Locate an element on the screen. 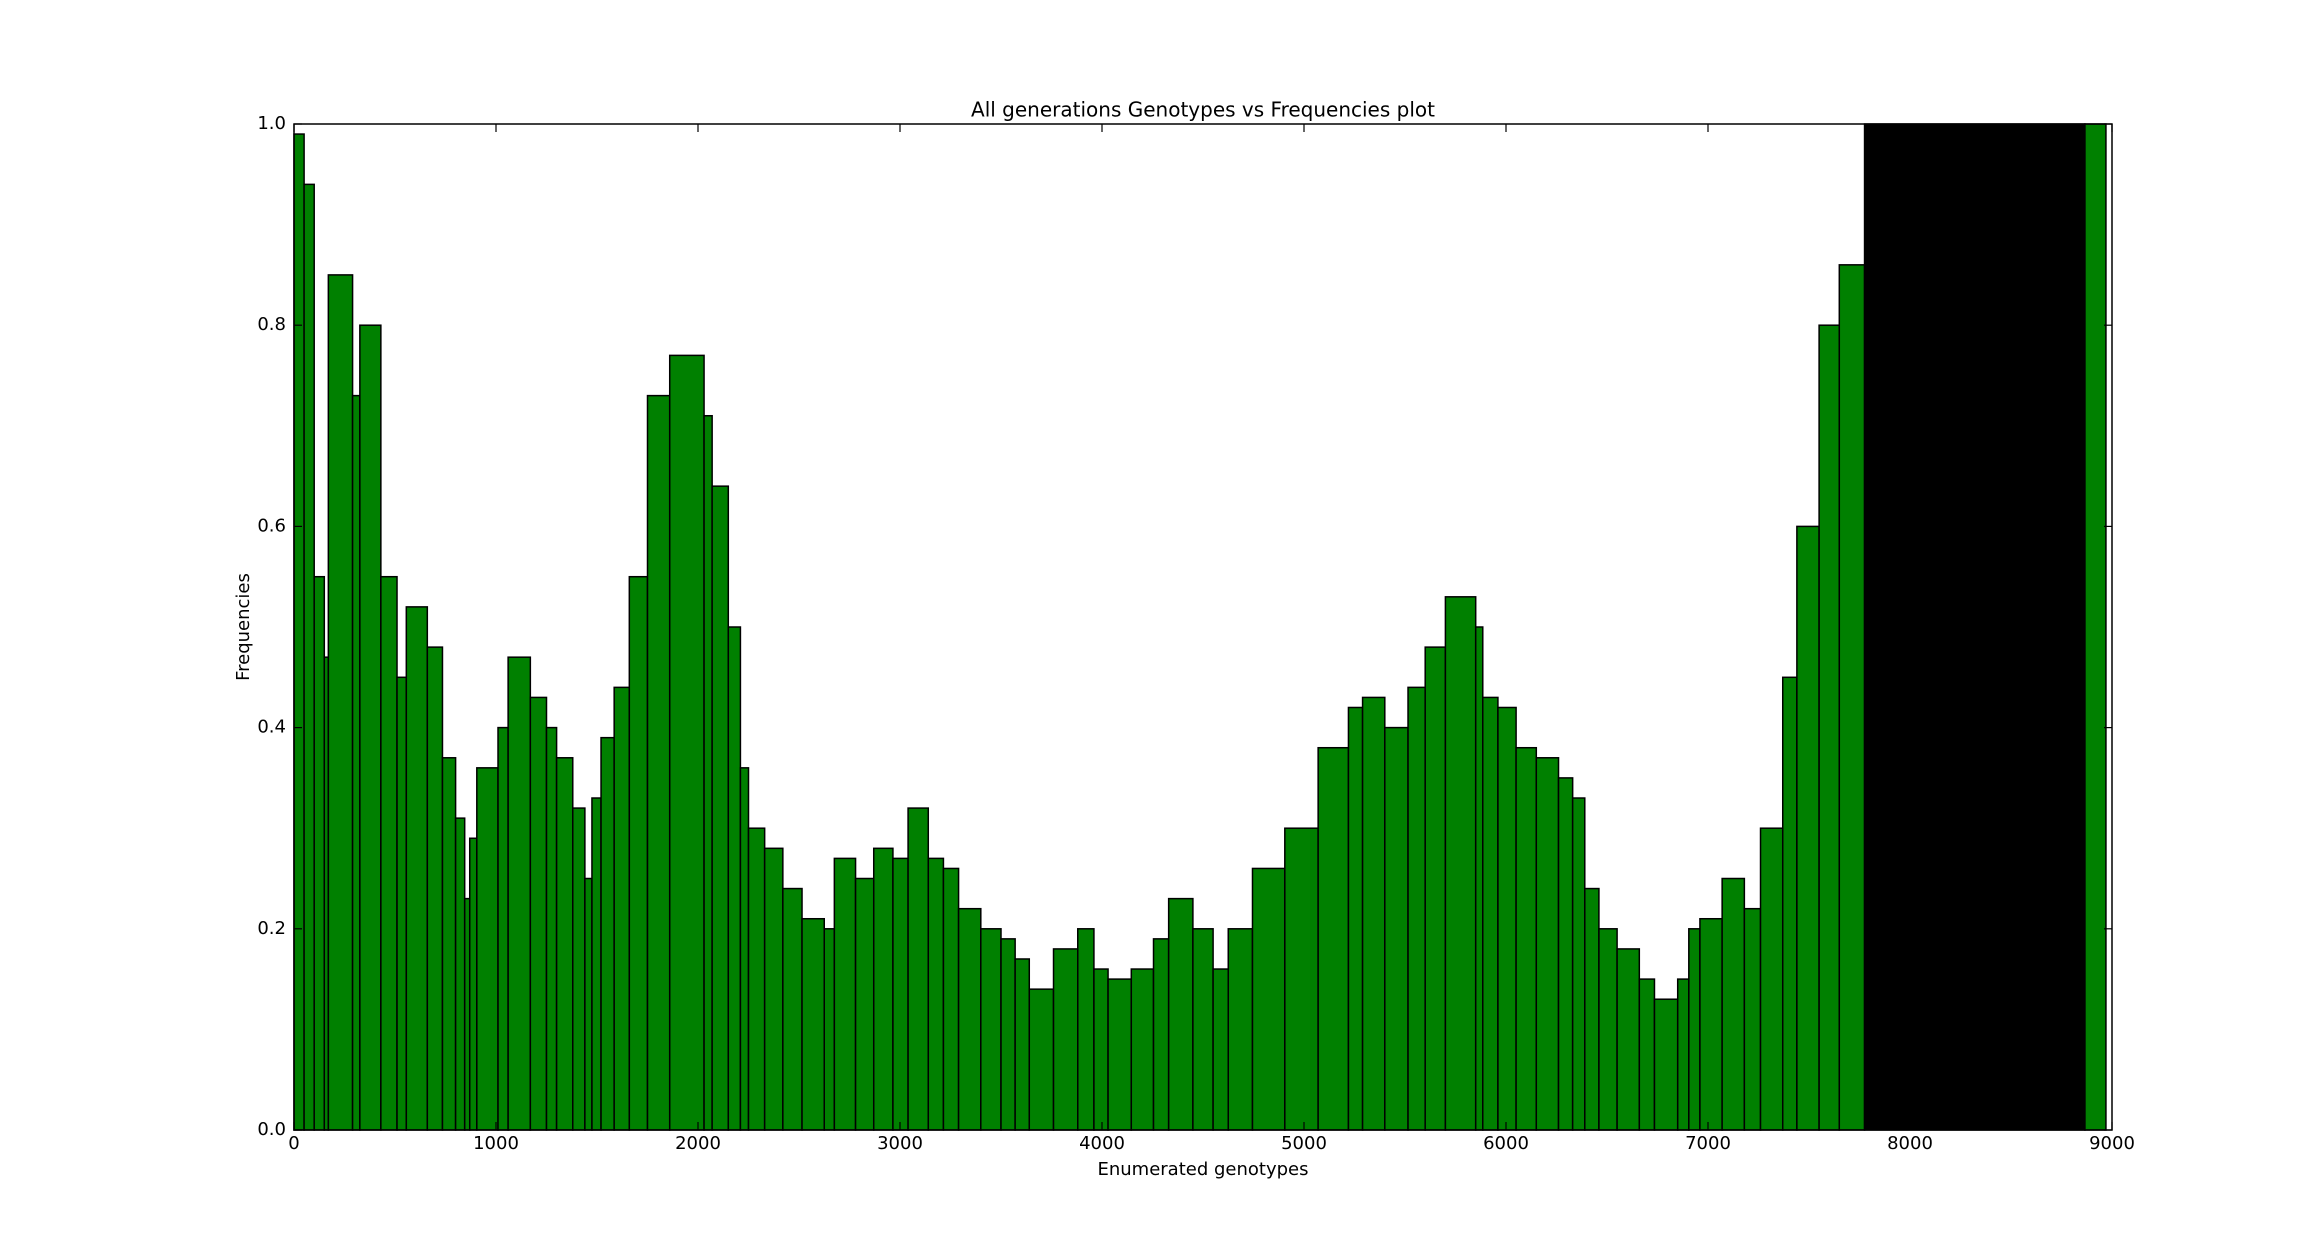 This screenshot has width=2316, height=1238. x-tick-label: 6000 is located at coordinates (1506, 1143).